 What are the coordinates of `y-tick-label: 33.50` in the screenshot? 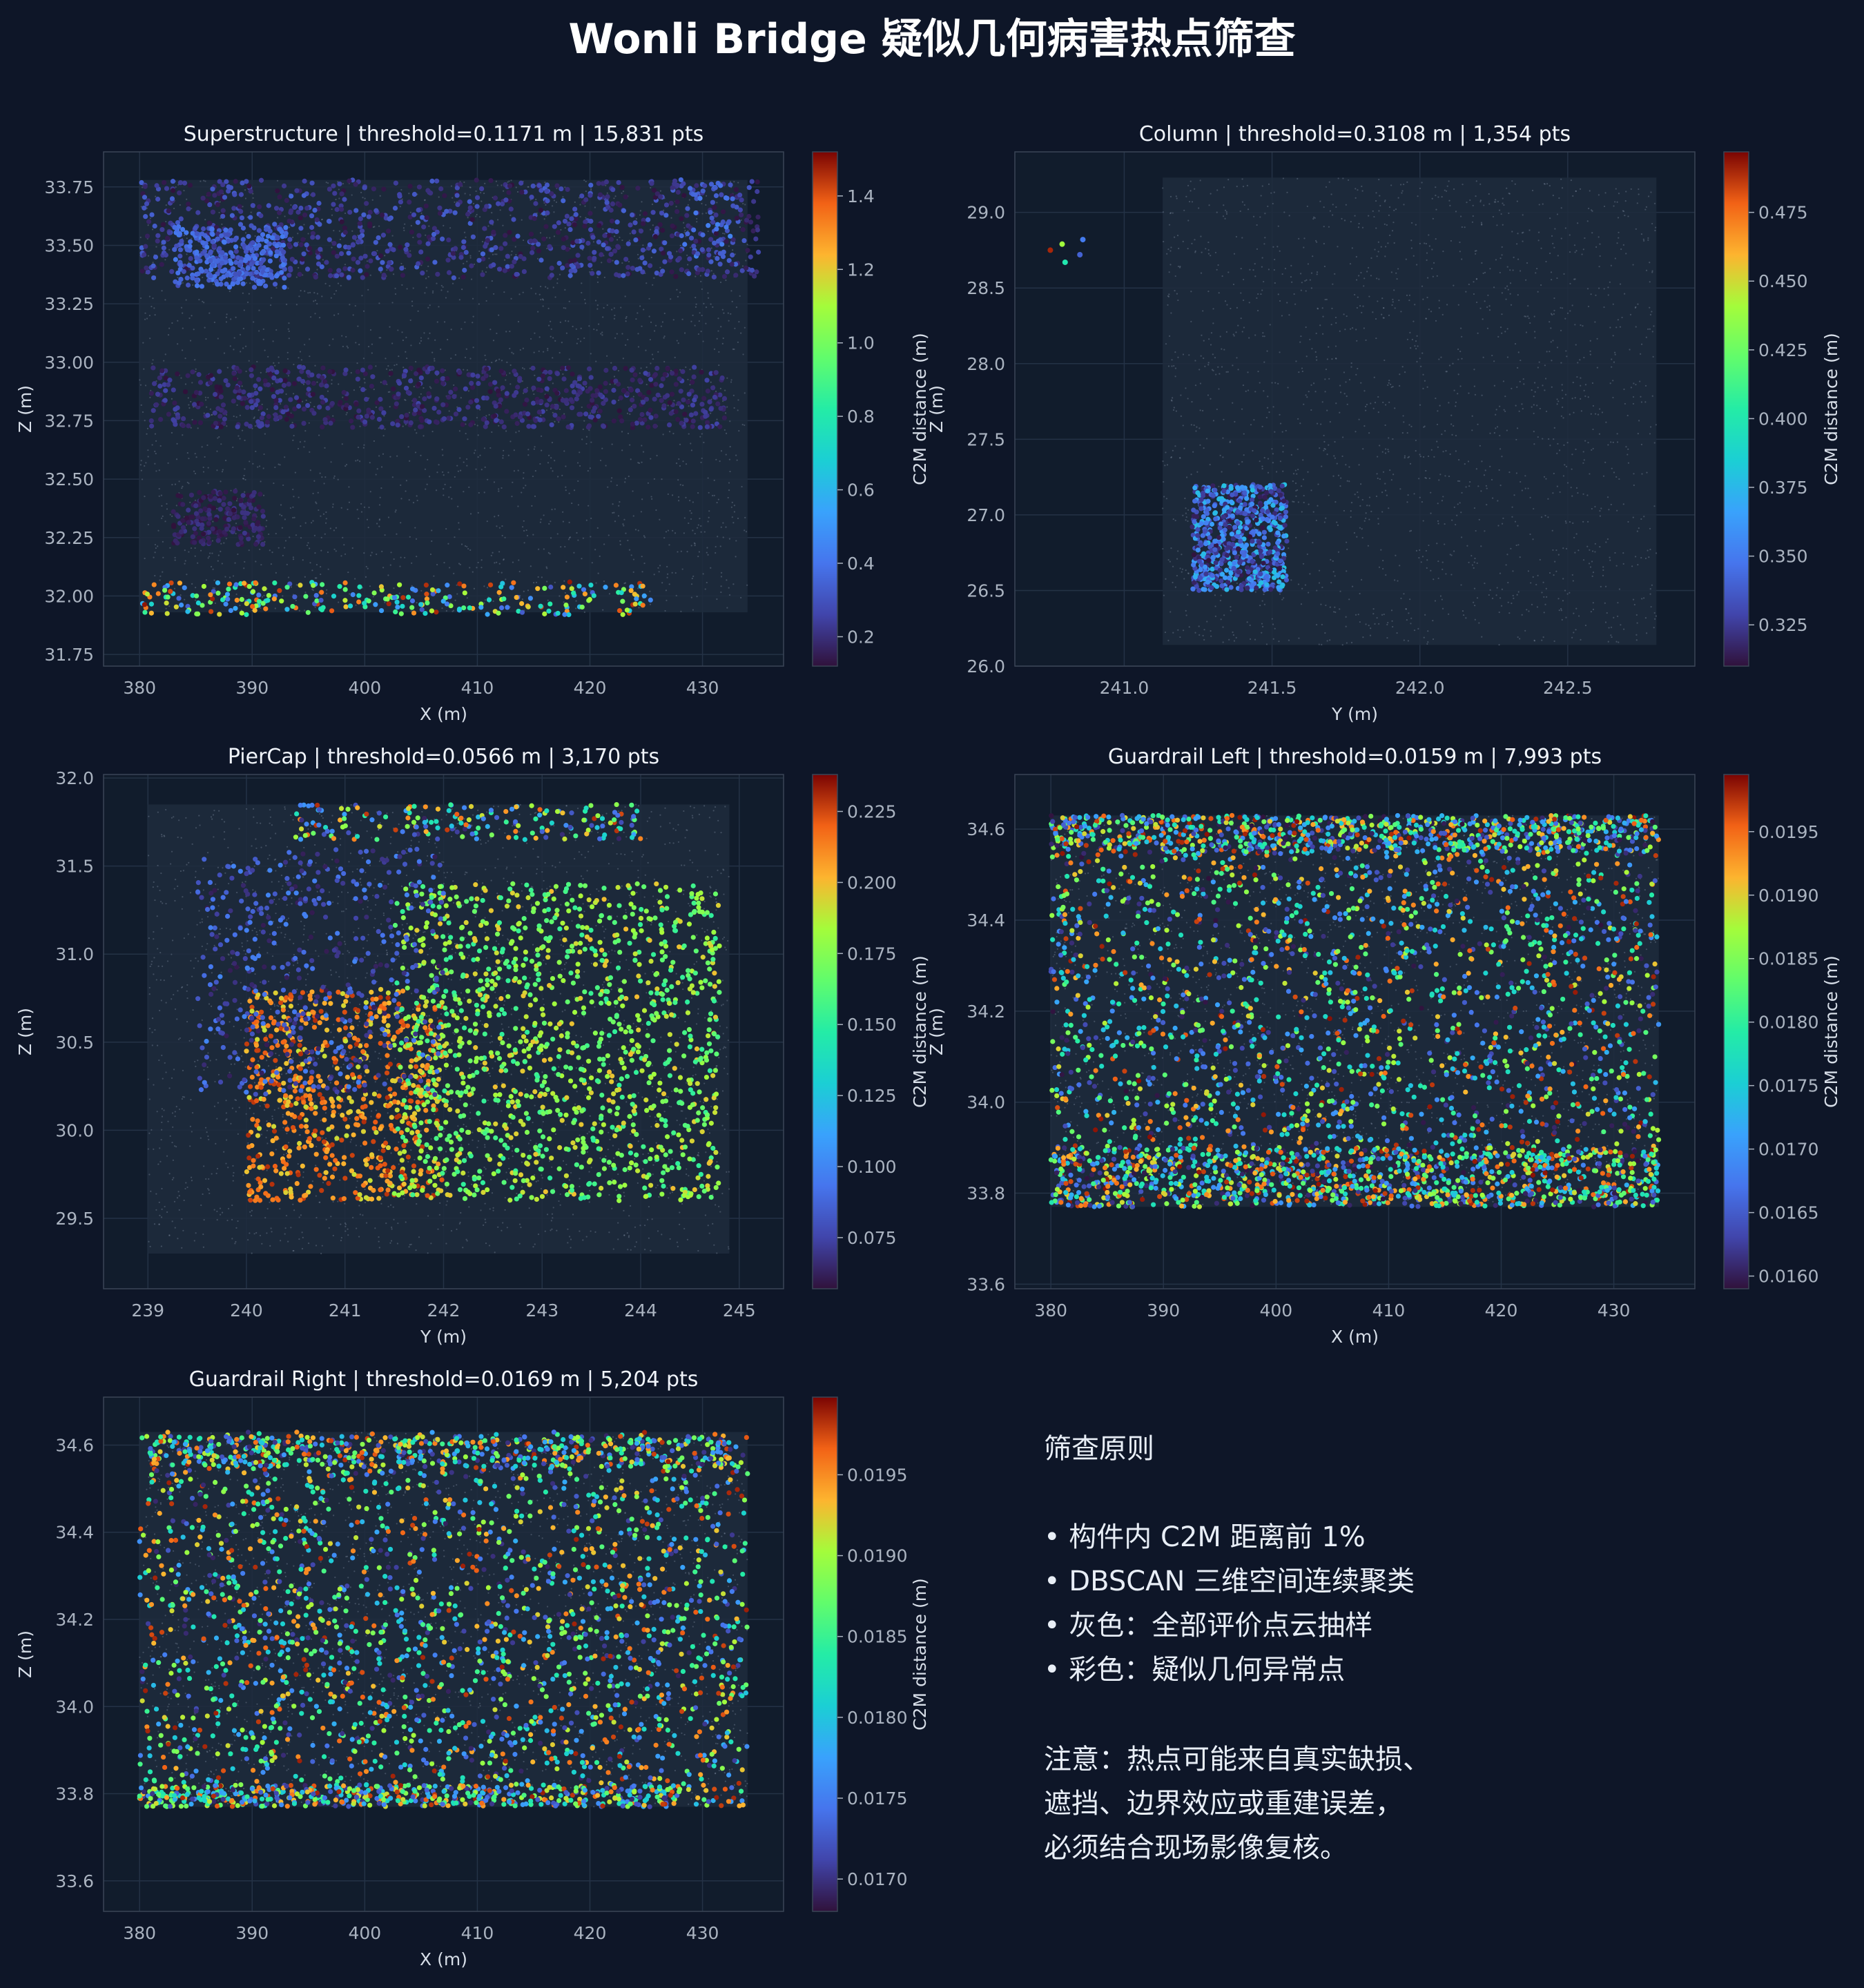 It's located at (69, 245).